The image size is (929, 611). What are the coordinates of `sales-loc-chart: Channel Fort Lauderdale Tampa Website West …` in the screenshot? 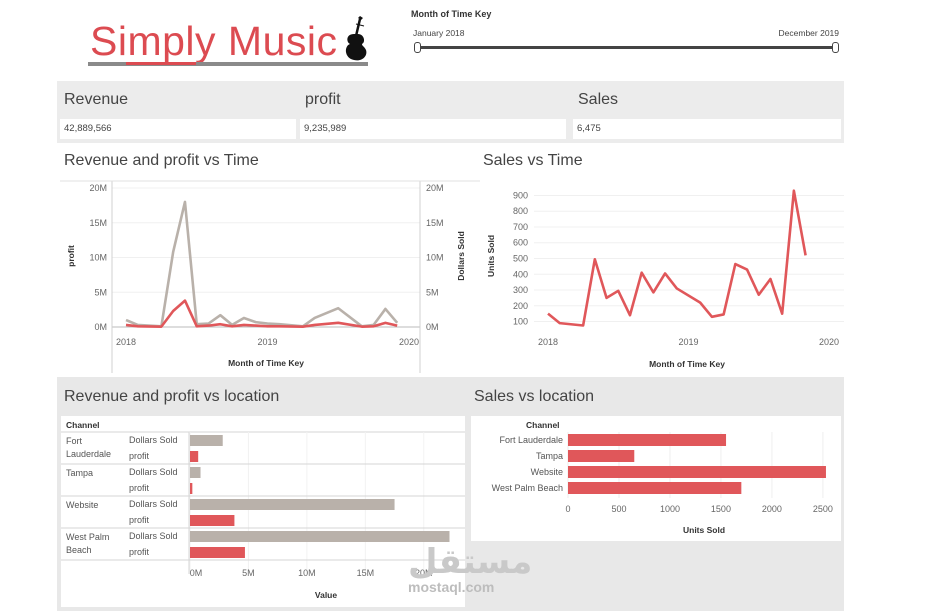 It's located at (662, 477).